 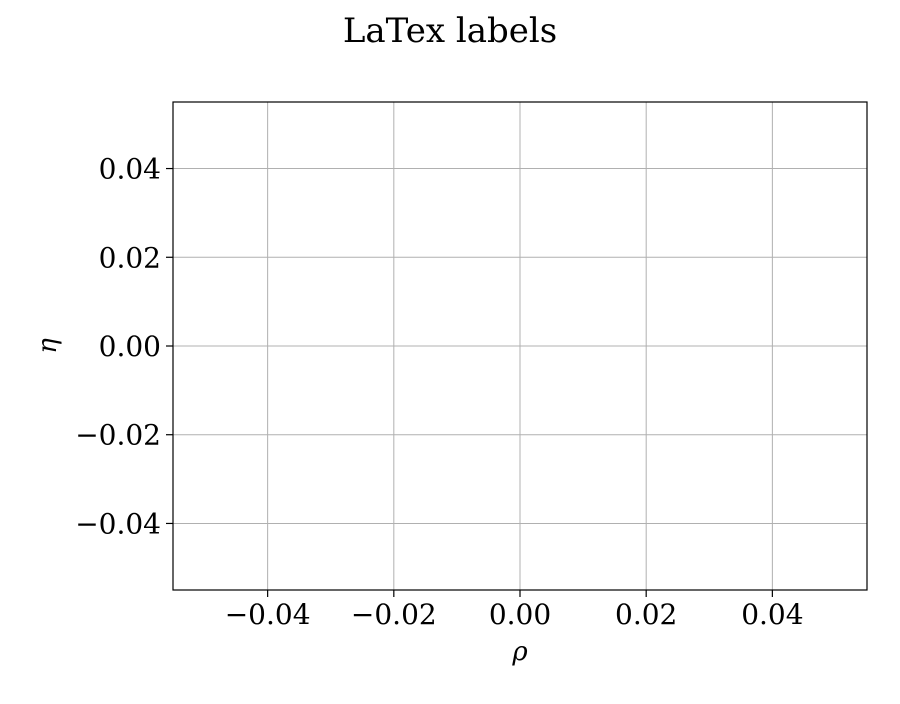 I want to click on y-axis-label: η, so click(x=48, y=346).